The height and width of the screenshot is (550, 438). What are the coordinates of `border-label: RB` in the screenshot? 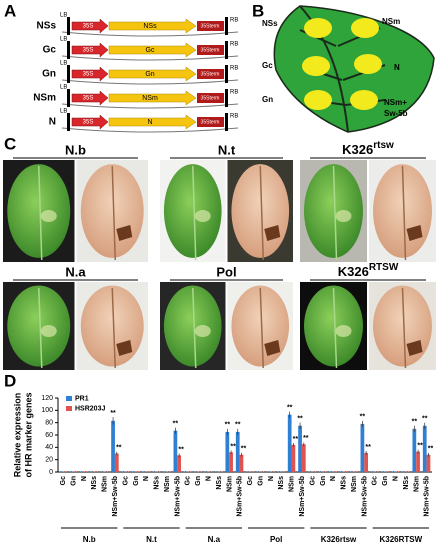 It's located at (234, 117).